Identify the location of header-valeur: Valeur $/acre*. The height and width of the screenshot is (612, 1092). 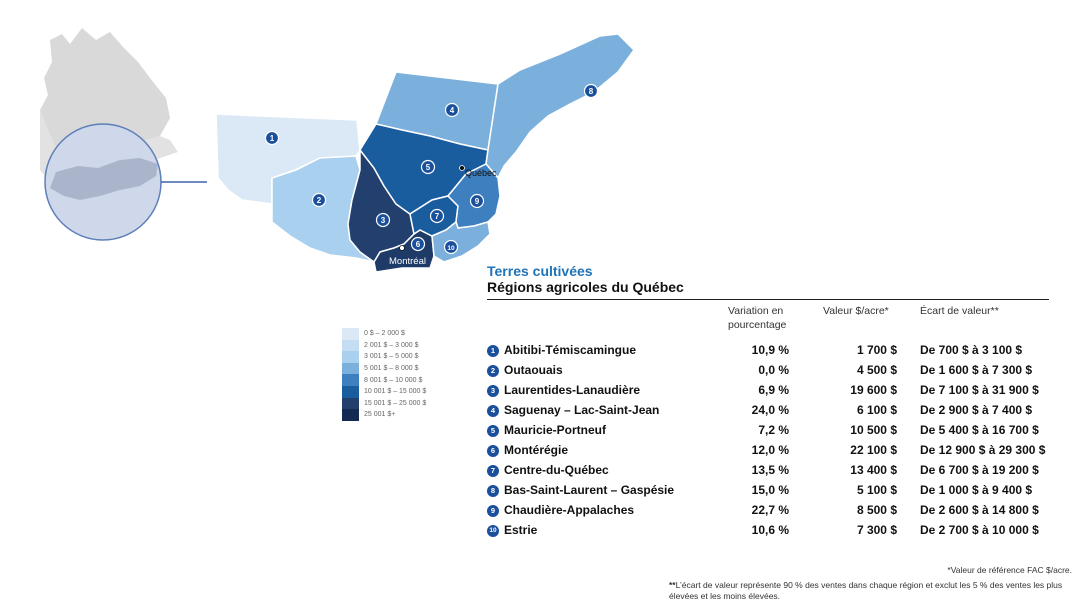
(856, 311).